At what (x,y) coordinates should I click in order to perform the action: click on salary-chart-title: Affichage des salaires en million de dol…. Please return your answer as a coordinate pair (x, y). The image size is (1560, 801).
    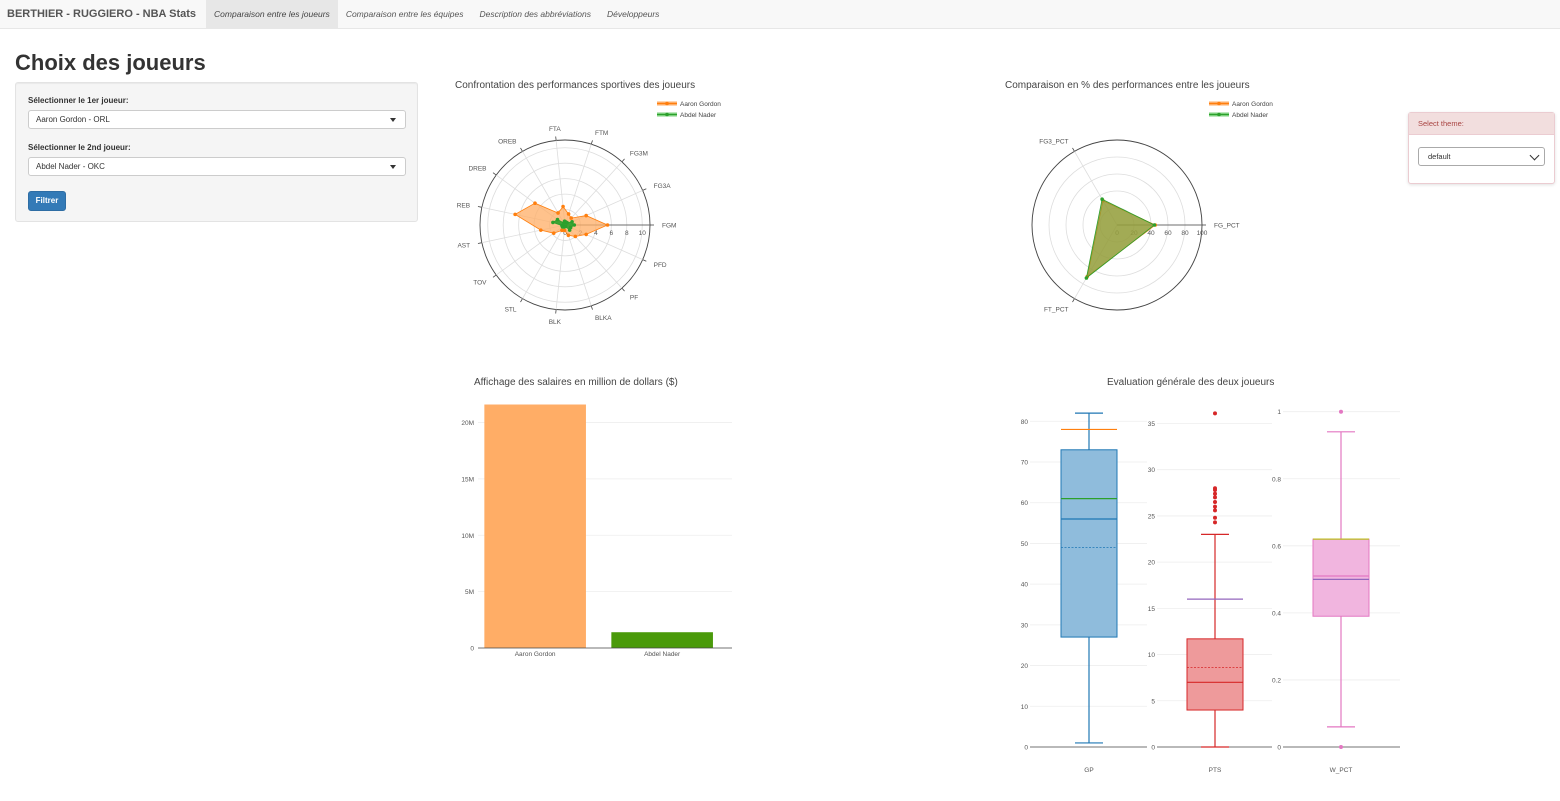
    Looking at the image, I should click on (576, 382).